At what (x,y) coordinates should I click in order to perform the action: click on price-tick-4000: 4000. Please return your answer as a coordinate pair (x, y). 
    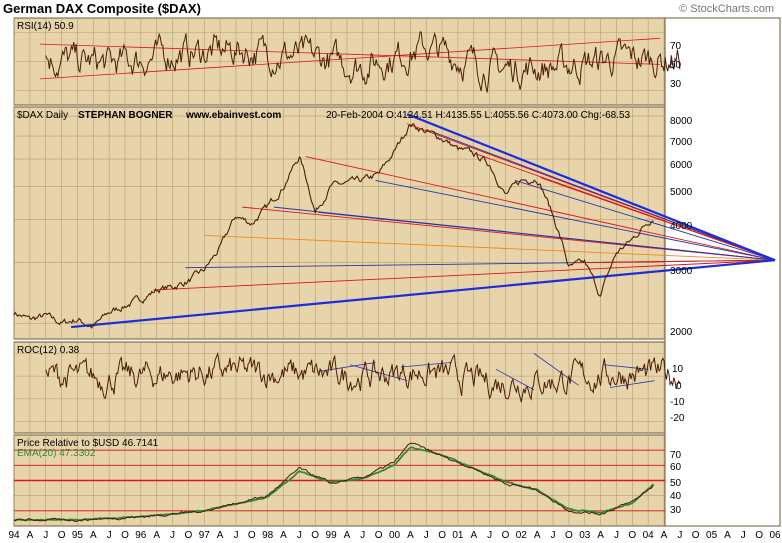
    Looking at the image, I should click on (681, 226).